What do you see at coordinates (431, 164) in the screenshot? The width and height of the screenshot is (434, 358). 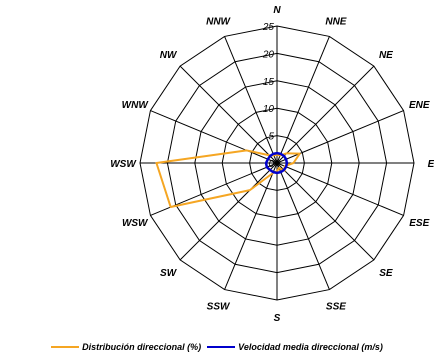 I see `direction-label-4: E` at bounding box center [431, 164].